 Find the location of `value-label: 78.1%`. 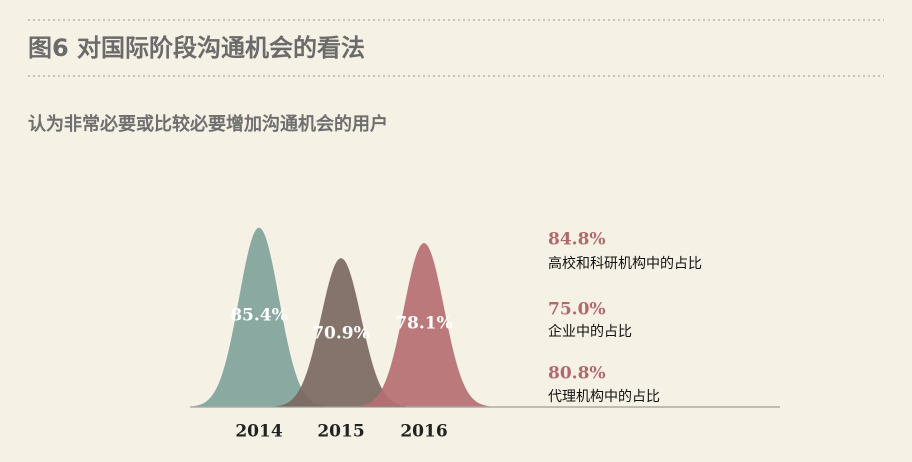

value-label: 78.1% is located at coordinates (424, 324).